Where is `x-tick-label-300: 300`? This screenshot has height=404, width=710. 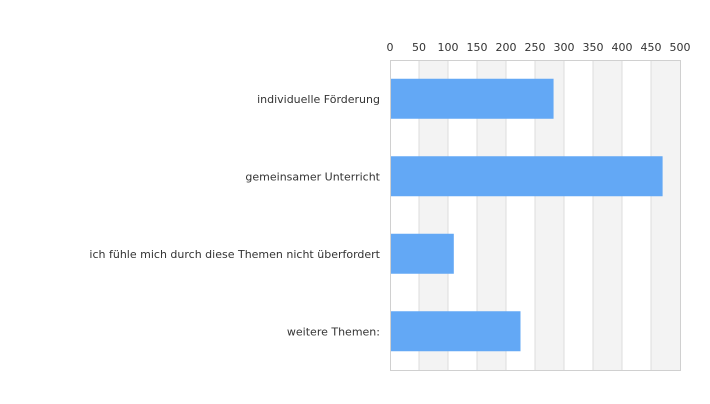 x-tick-label-300: 300 is located at coordinates (564, 47).